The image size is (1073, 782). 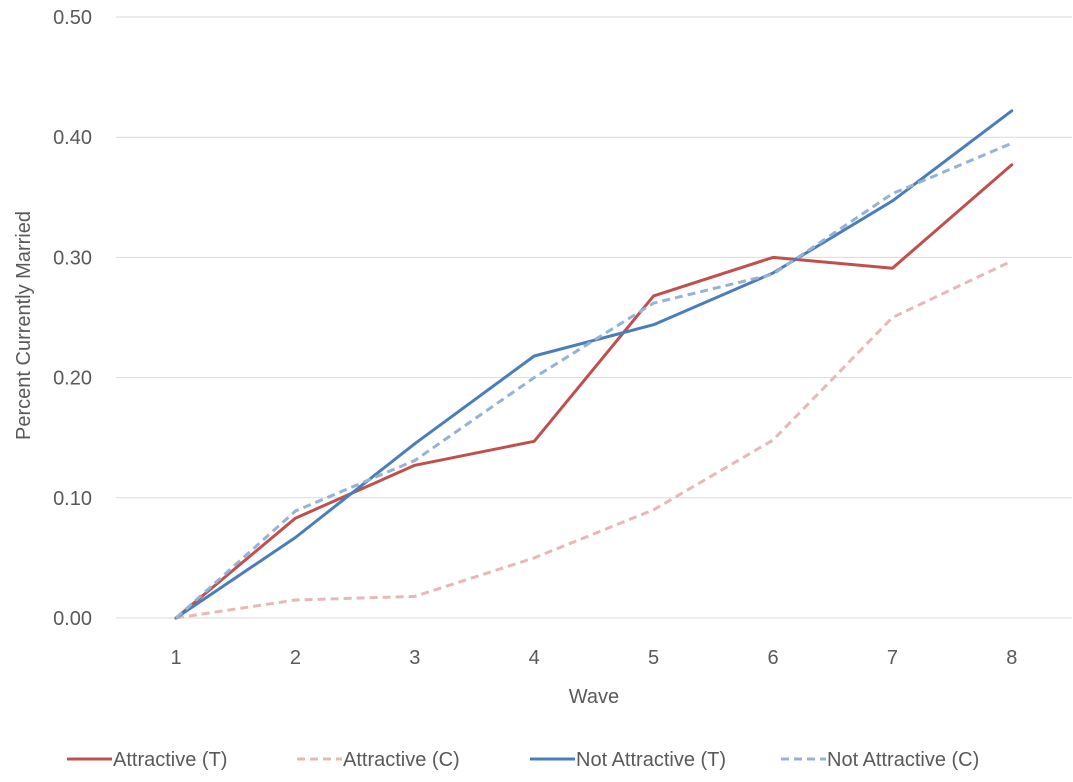 What do you see at coordinates (772, 658) in the screenshot?
I see `x-tick-label: 6` at bounding box center [772, 658].